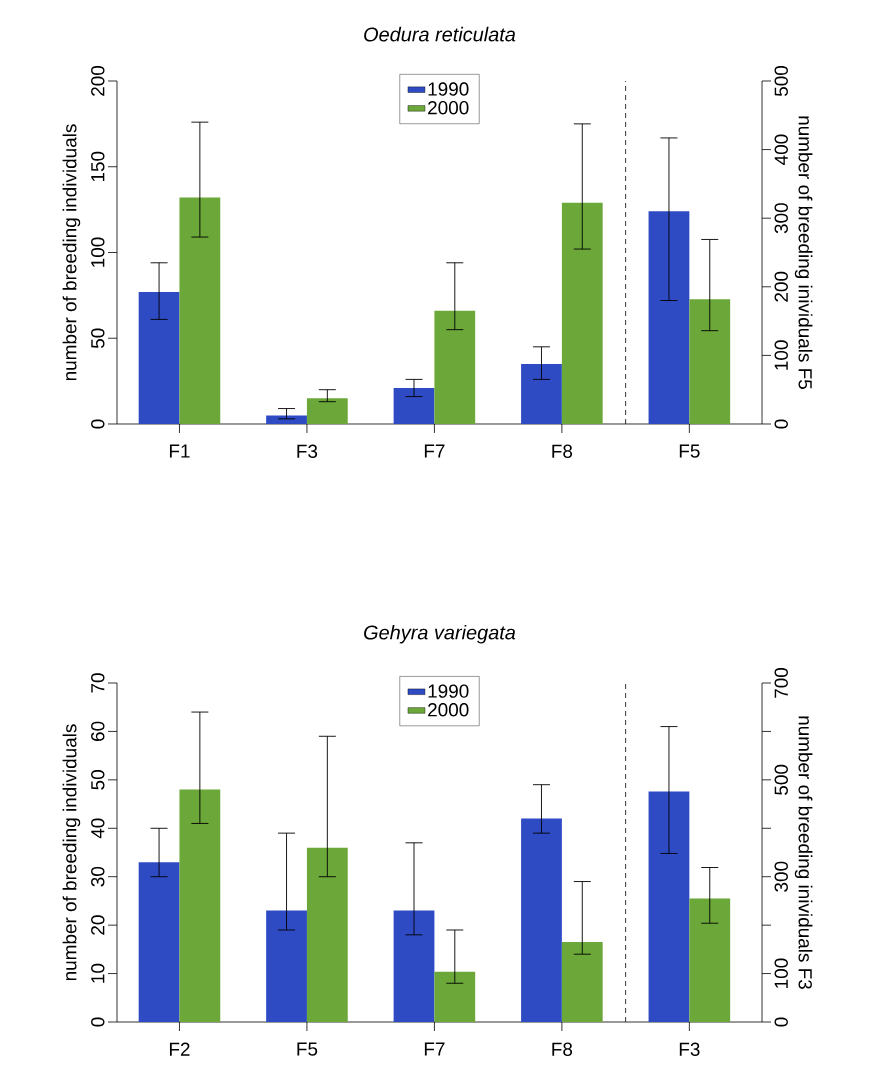  I want to click on y-tick-label: 30, so click(98, 876).